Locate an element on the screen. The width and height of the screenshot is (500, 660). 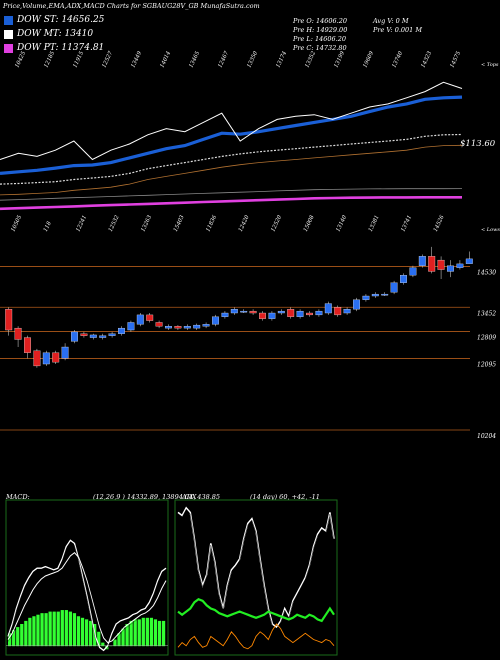
bottom-tick-label: 13263 is located at coordinates (146, 223).